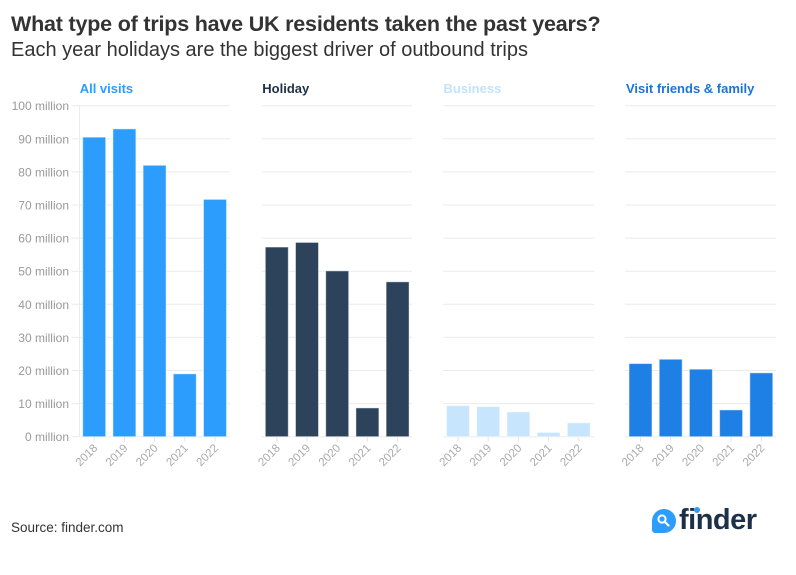  Describe the element at coordinates (43, 371) in the screenshot. I see `y-tick-label: 20 million` at that location.